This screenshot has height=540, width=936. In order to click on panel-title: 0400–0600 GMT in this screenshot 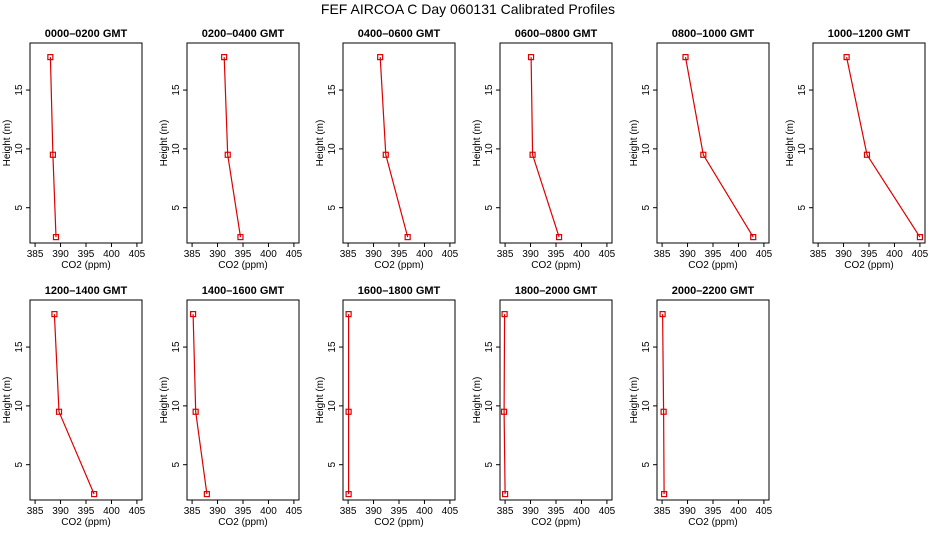, I will do `click(399, 34)`.